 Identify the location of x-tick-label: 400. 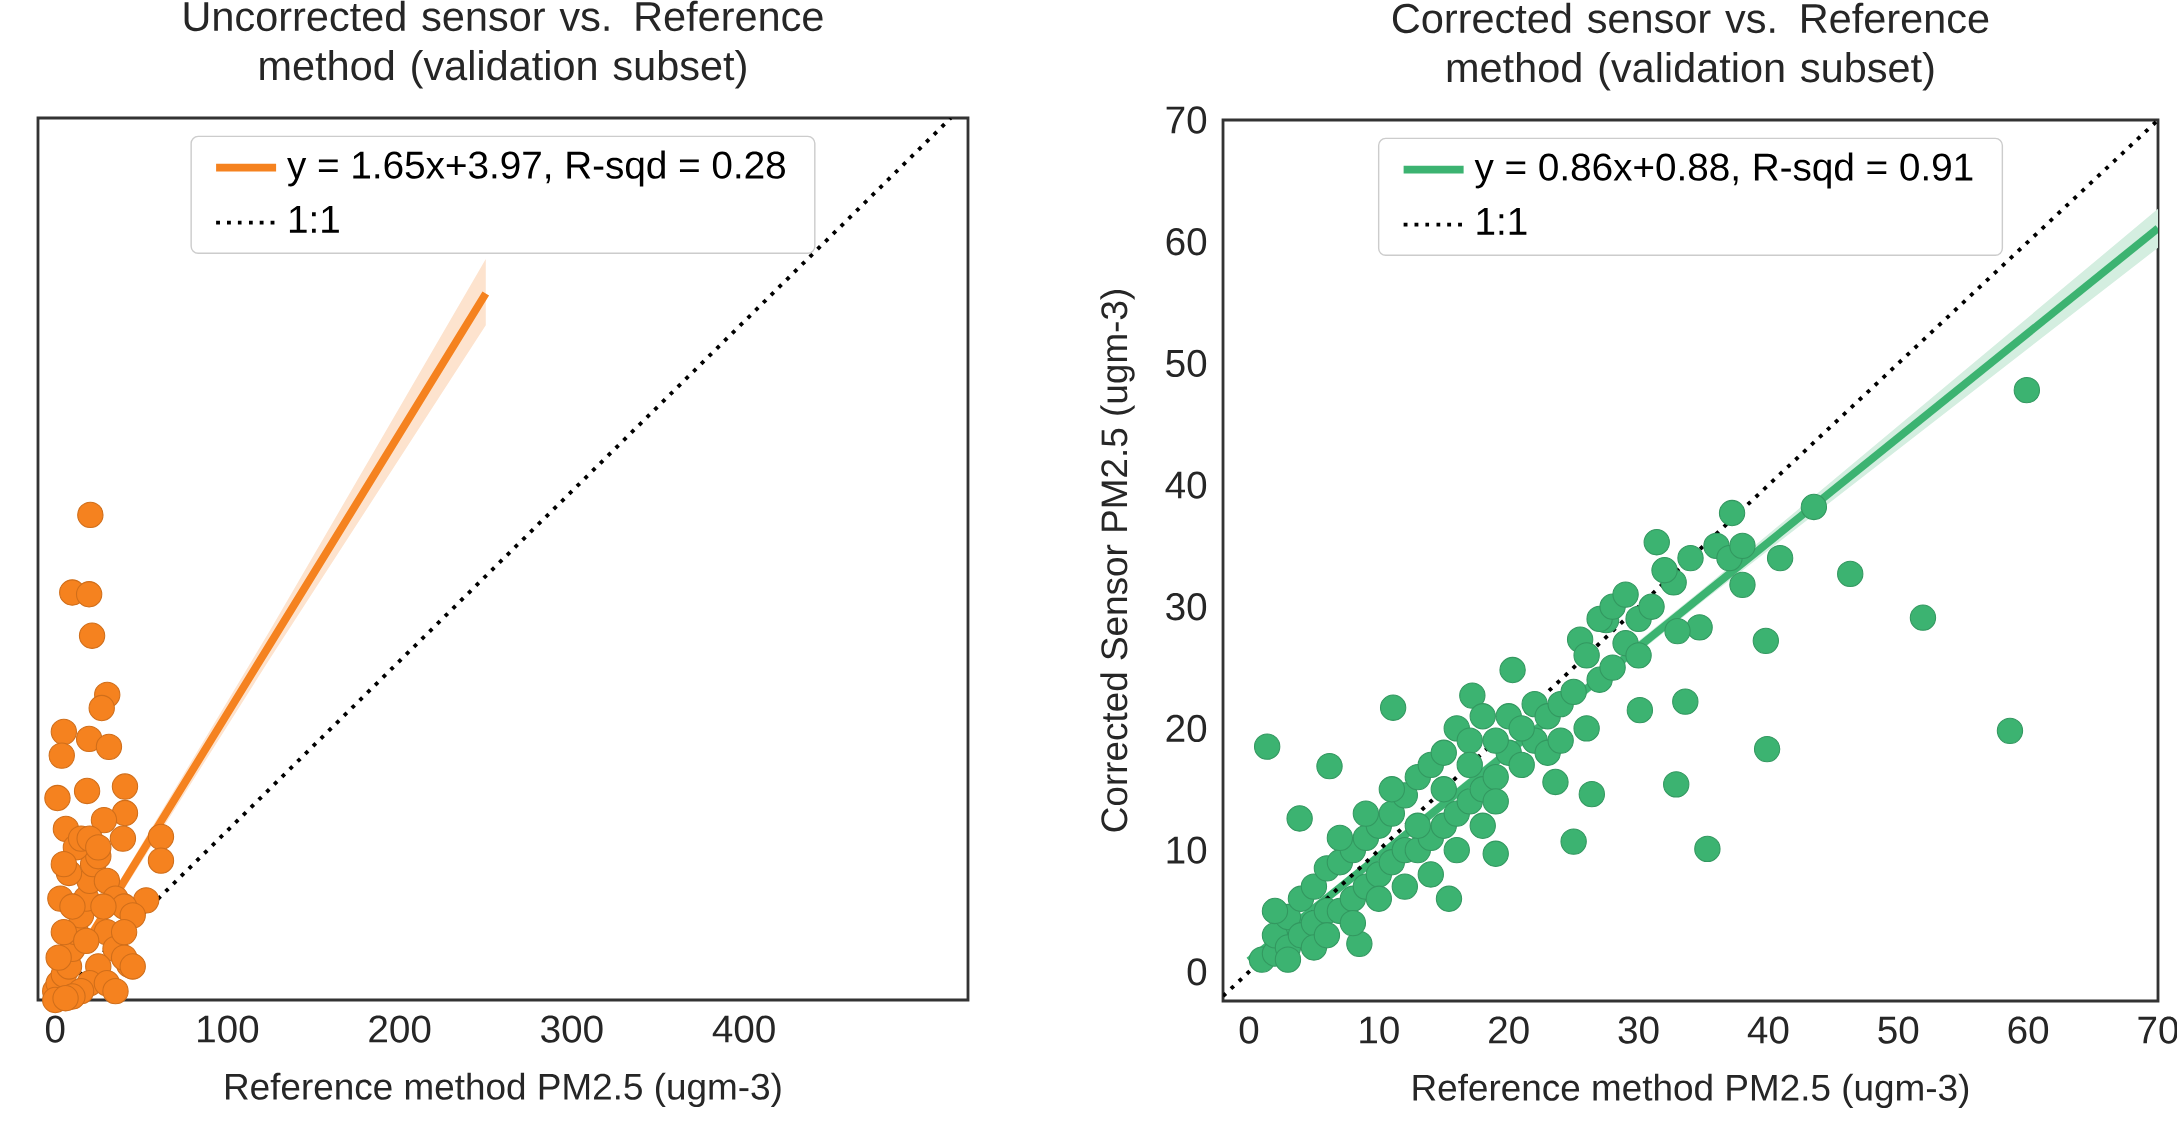
(743, 1029).